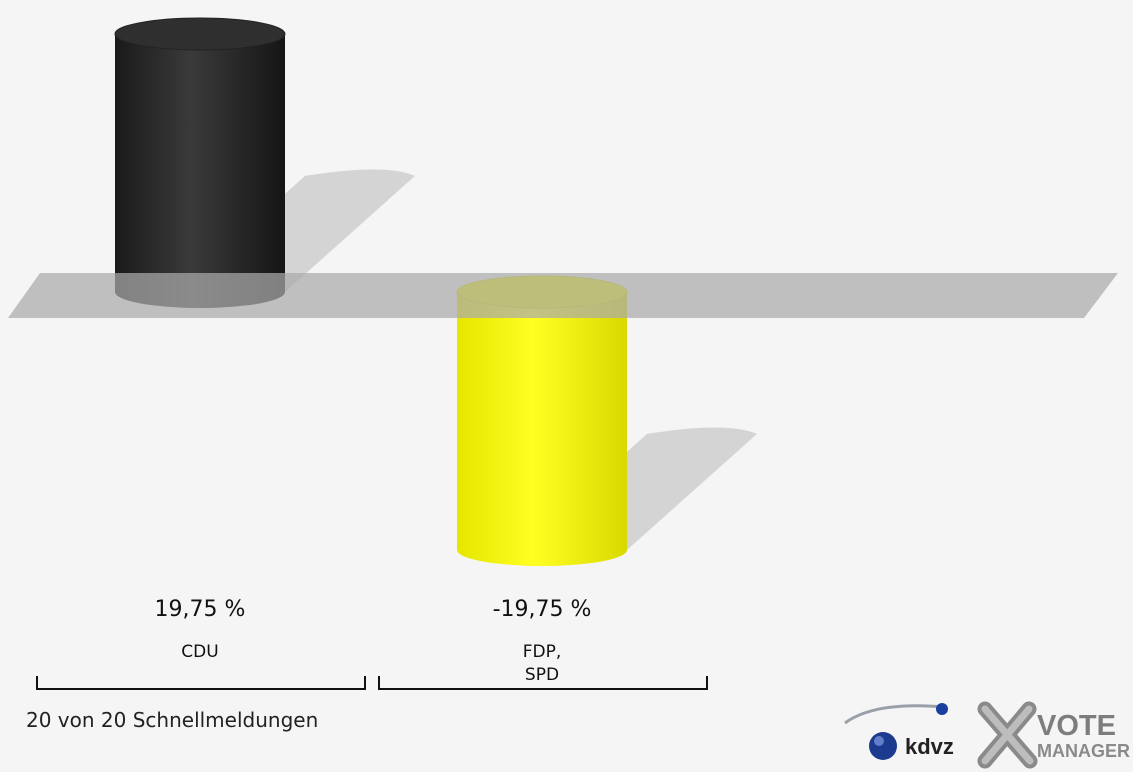  What do you see at coordinates (542, 609) in the screenshot?
I see `value-label-1: -19,75 %` at bounding box center [542, 609].